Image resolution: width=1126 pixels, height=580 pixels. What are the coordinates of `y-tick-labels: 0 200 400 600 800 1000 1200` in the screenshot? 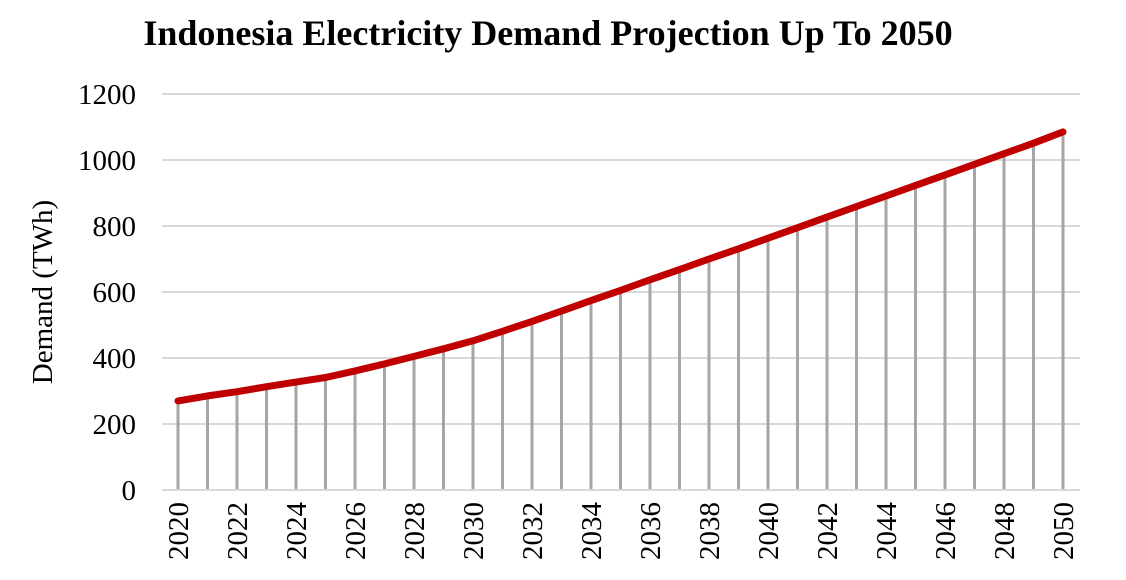 It's located at (107, 293).